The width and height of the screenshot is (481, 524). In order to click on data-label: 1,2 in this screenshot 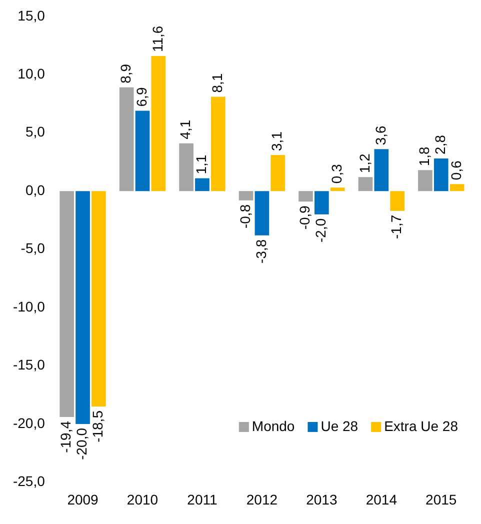, I will do `click(364, 163)`.